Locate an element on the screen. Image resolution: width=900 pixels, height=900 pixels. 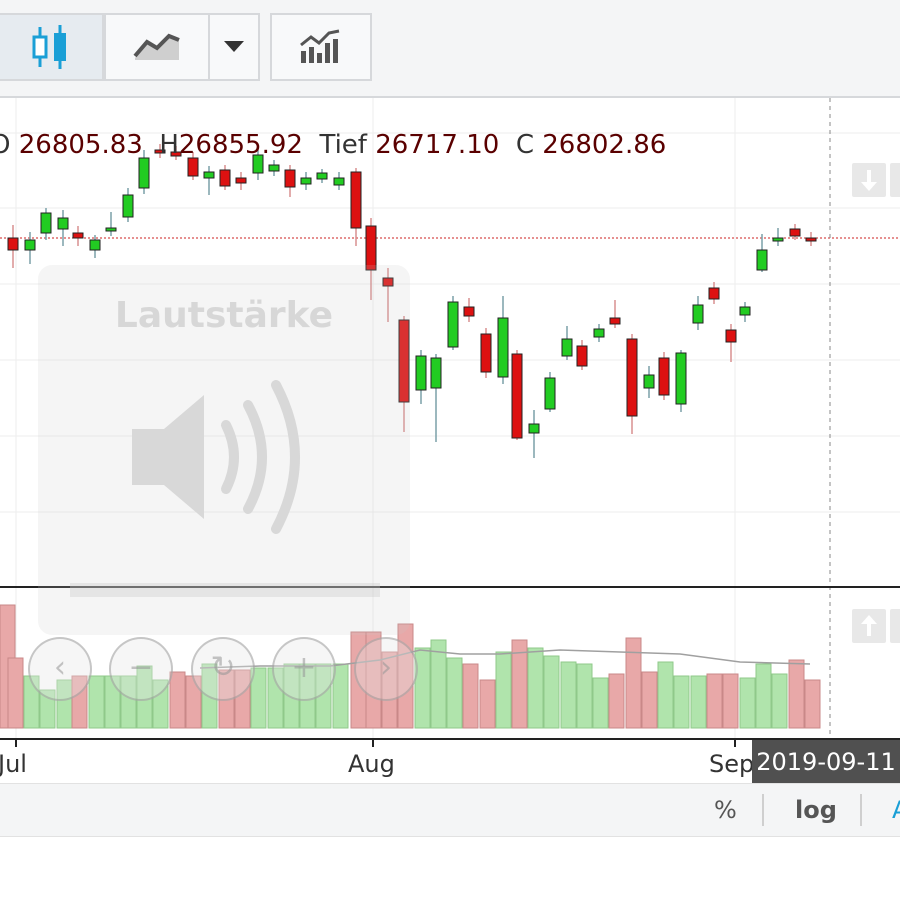
pane-side-button is located at coordinates (895, 180).